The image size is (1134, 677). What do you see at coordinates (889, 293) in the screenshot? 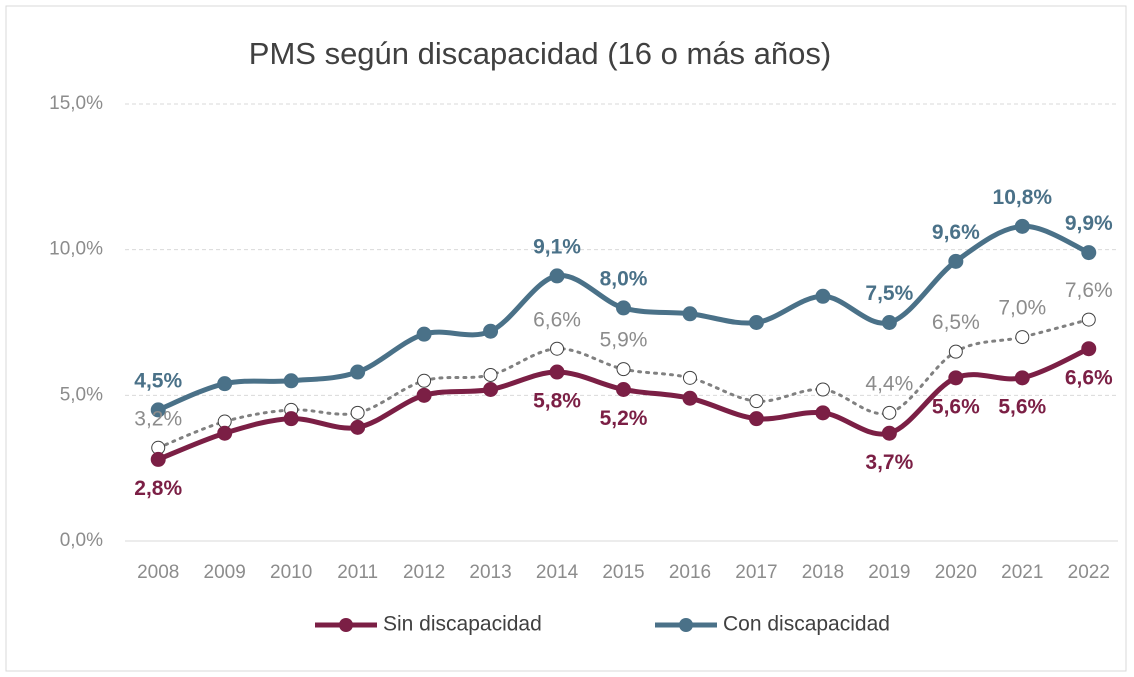
I see `data-label: 7,5%` at bounding box center [889, 293].